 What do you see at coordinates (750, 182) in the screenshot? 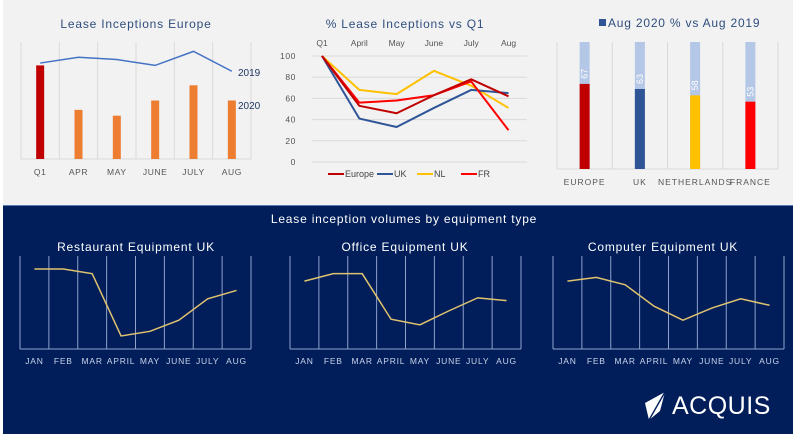
I see `x-tick-label: FRANCE` at bounding box center [750, 182].